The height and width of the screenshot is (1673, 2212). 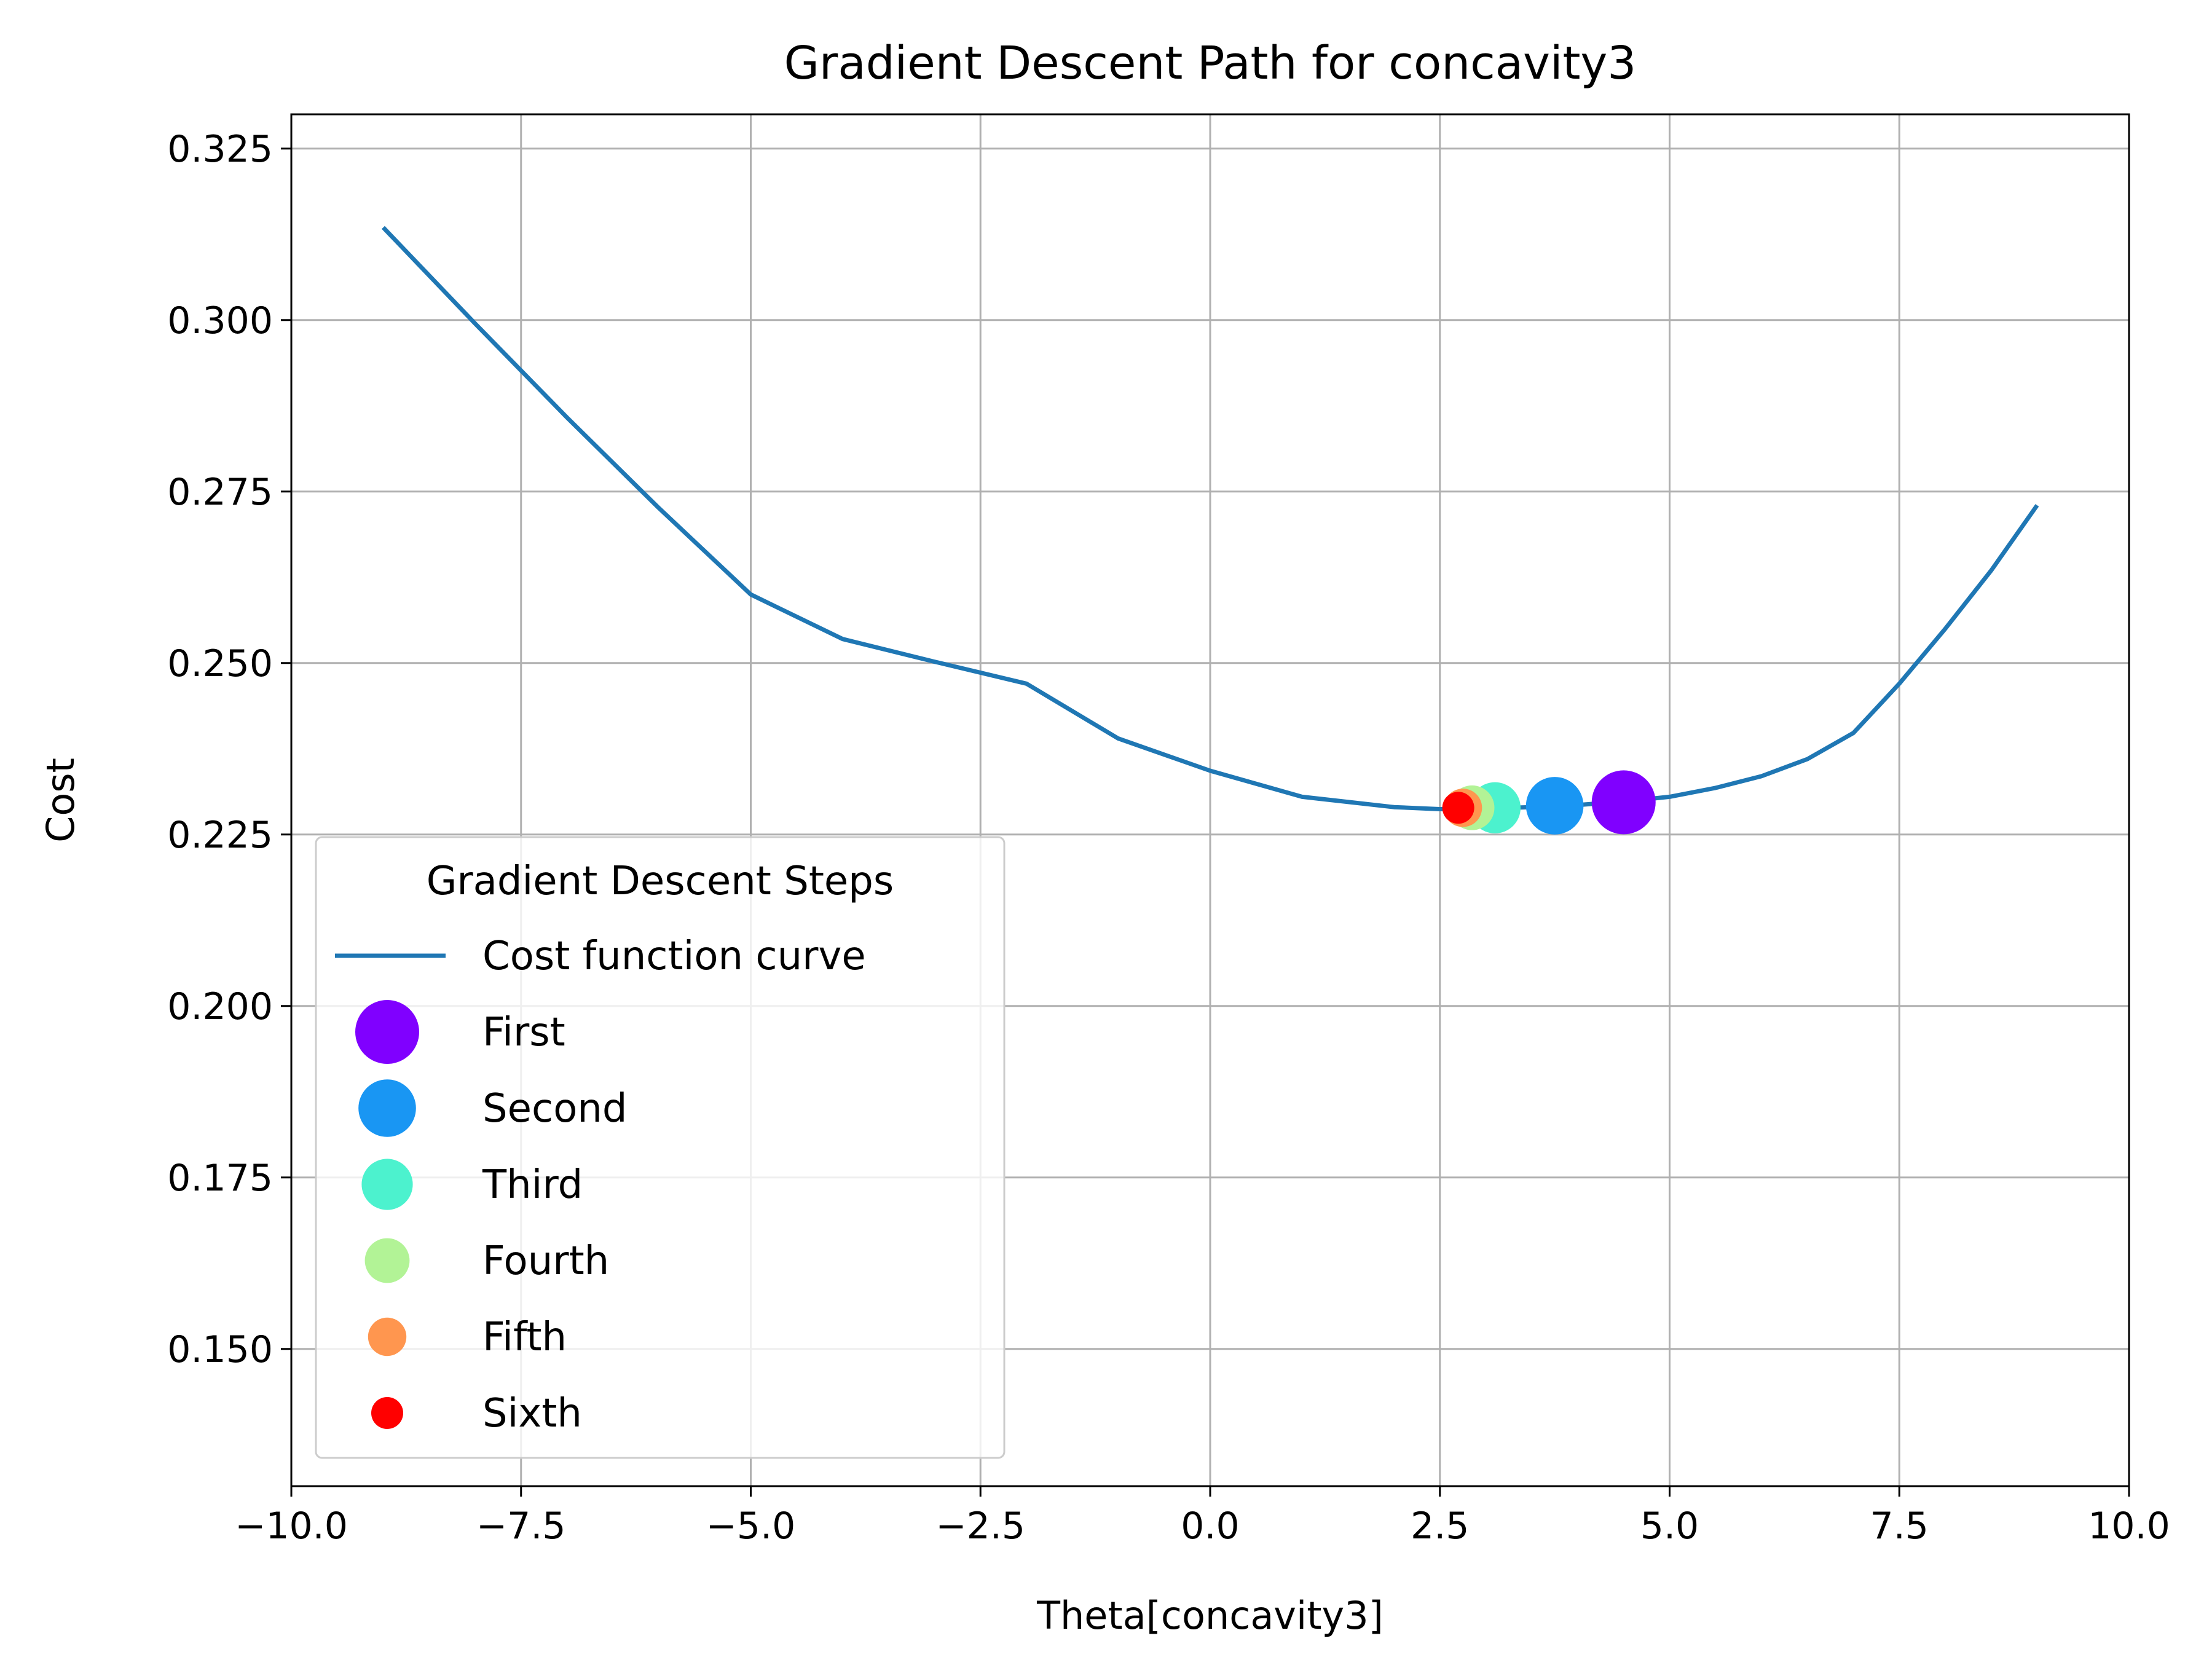 I want to click on chart-title: Gradient Descent Path for concavity3, so click(x=1210, y=64).